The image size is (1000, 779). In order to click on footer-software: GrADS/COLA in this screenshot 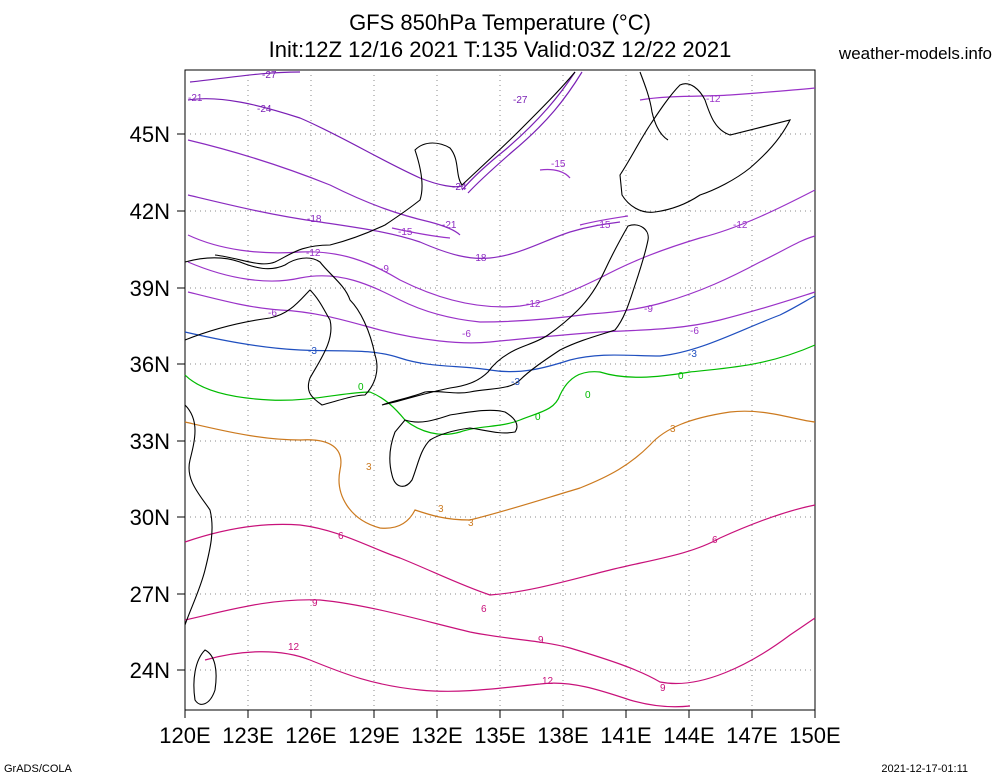, I will do `click(38, 769)`.